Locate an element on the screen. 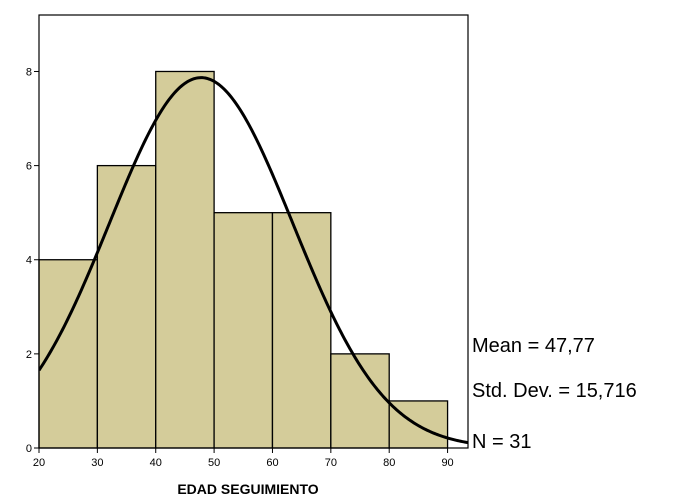 This screenshot has width=699, height=498. x-axis-label: EDAD SEGUIMIENTO is located at coordinates (247, 489).